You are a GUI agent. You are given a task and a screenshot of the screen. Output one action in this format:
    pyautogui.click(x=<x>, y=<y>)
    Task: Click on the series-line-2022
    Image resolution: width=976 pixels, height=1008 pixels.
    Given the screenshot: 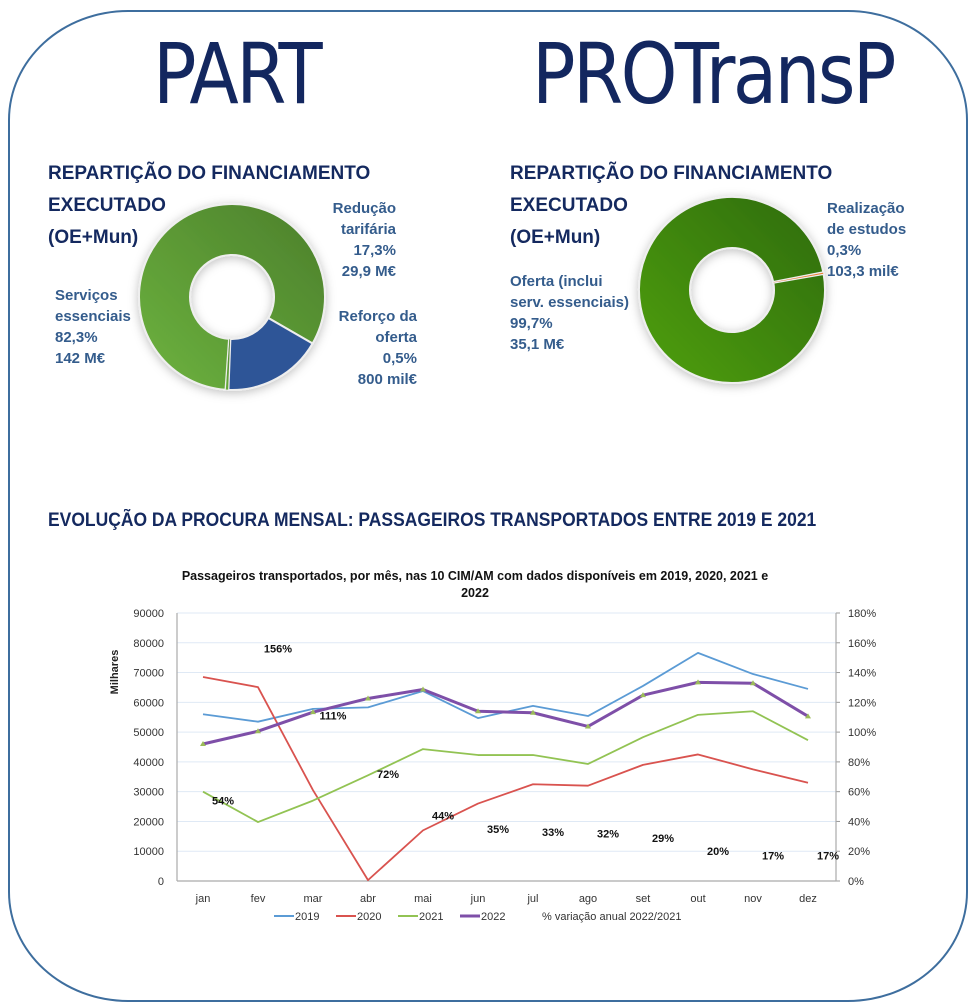 What is the action you would take?
    pyautogui.click(x=505, y=713)
    